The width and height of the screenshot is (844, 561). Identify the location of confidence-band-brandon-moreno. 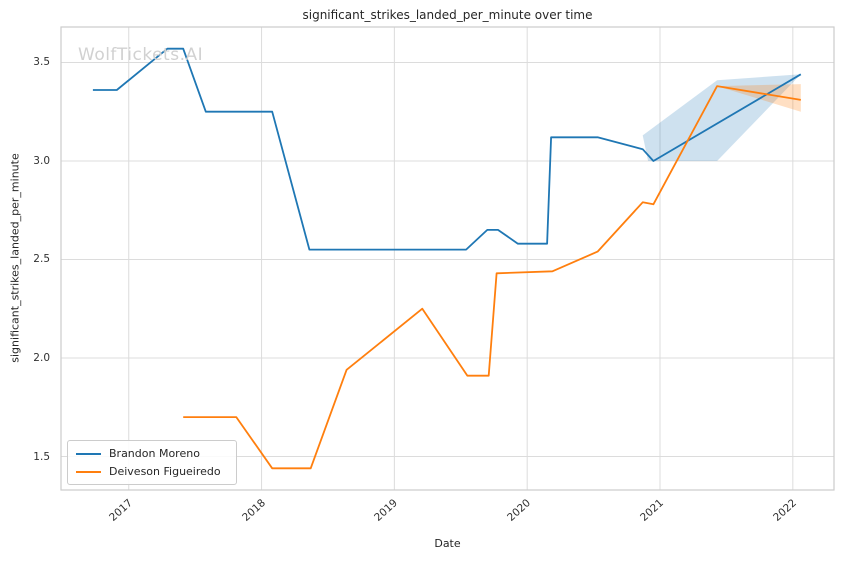
(721, 117).